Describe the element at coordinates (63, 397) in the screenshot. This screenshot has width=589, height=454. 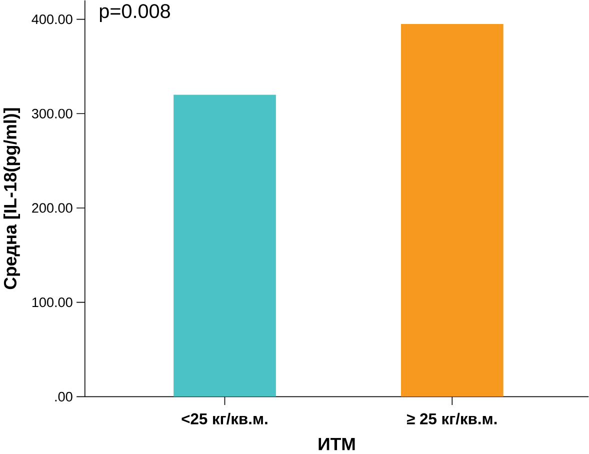
I see `y-tick-label: .00` at that location.